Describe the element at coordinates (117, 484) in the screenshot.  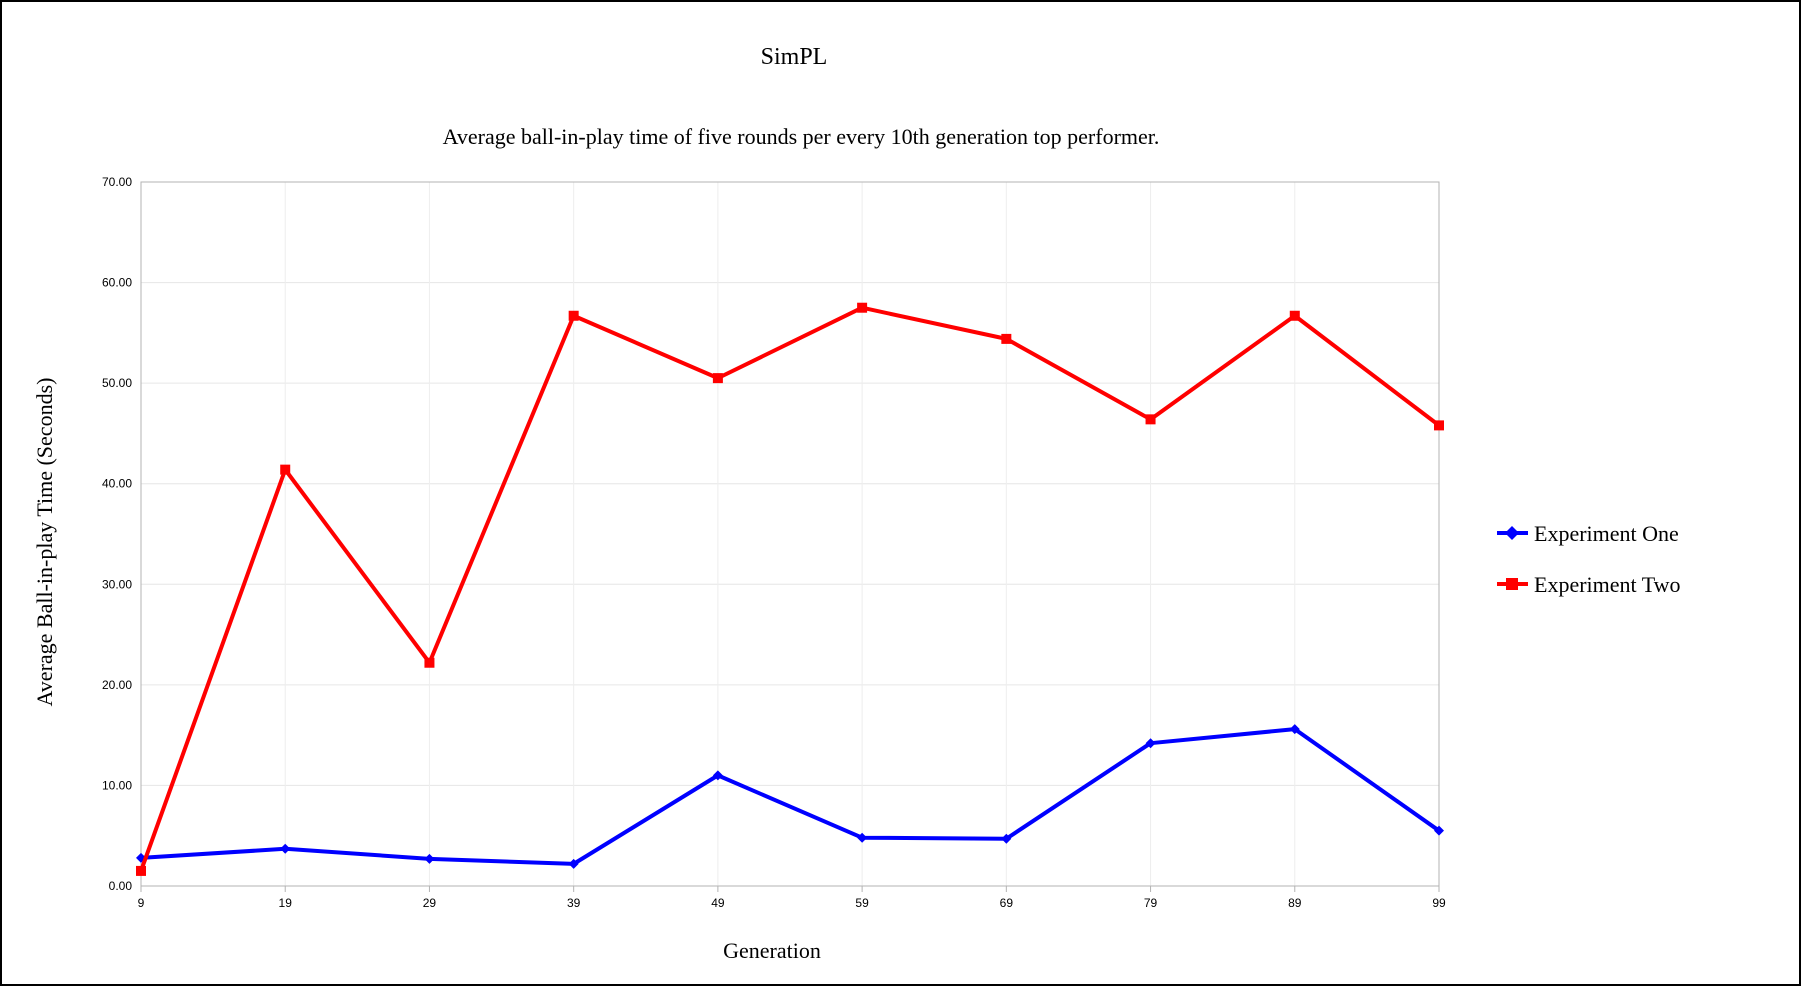
I see `y-tick-label: 40.00` at that location.